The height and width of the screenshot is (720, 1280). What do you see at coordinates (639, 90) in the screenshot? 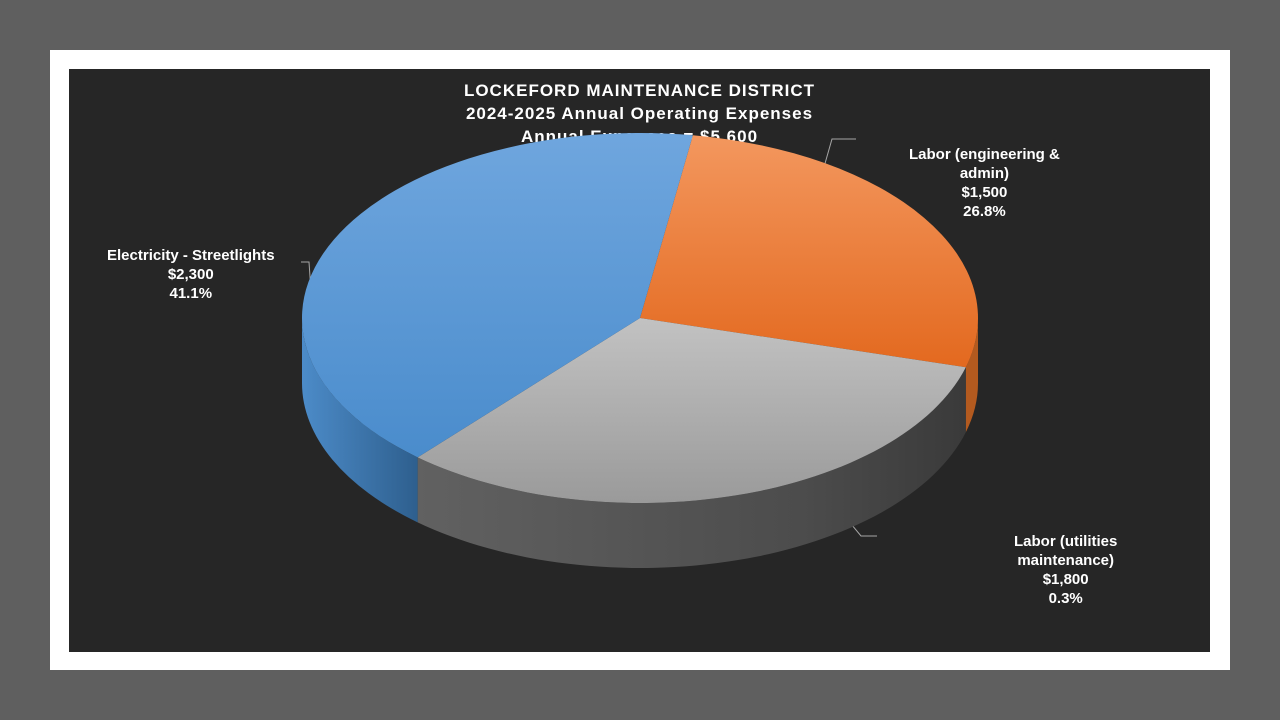
I see `chart-title-line-1: LOCKEFORD MAINTENANCE DISTRICT` at bounding box center [639, 90].